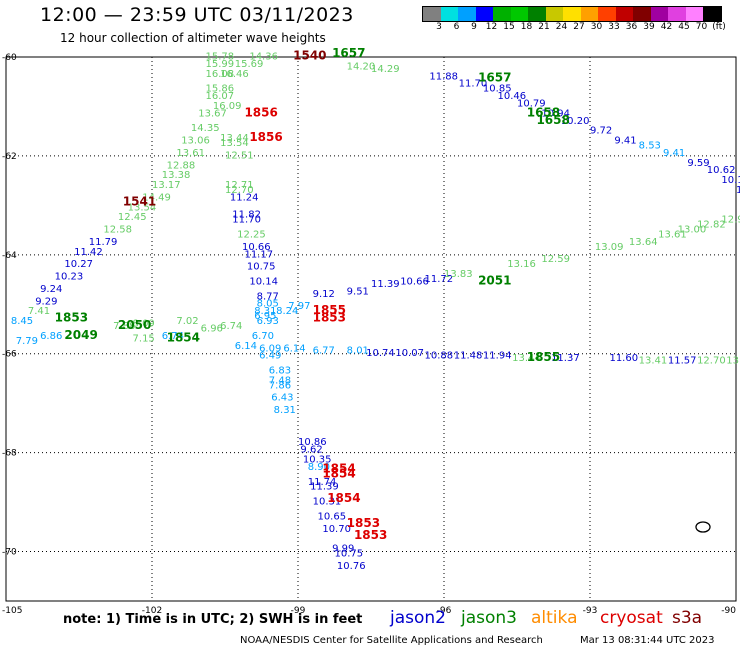  What do you see at coordinates (239, 190) in the screenshot?
I see `wave-height-label: 12.70` at bounding box center [239, 190].